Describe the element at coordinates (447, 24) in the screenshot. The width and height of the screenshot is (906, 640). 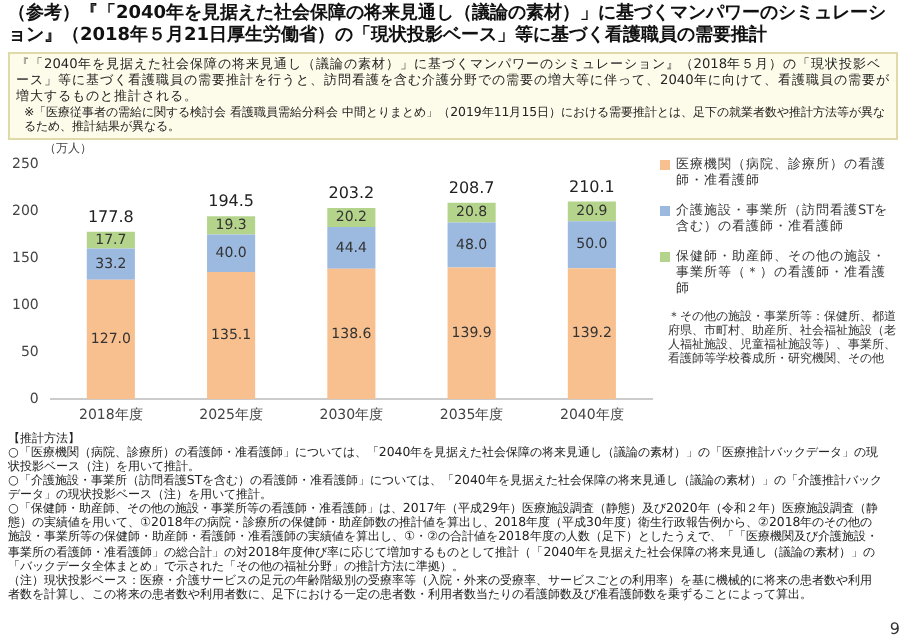
I see `chart-title: （参考）『「2040年を見据えた社会保障の将来見通し（議論の素材）」に基づくマンパワーのシミュレーション』（2018年５月21日厚生労働省）の「現状投影ベース」等に基づく看護職員の需要推計` at that location.